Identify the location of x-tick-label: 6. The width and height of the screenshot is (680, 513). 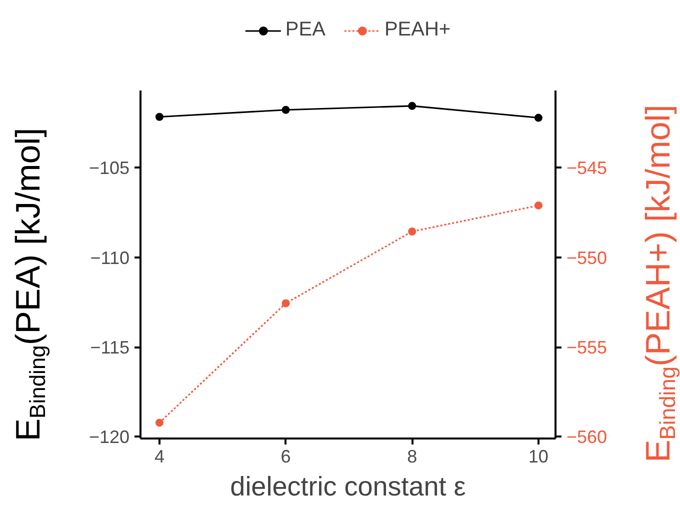
(285, 456).